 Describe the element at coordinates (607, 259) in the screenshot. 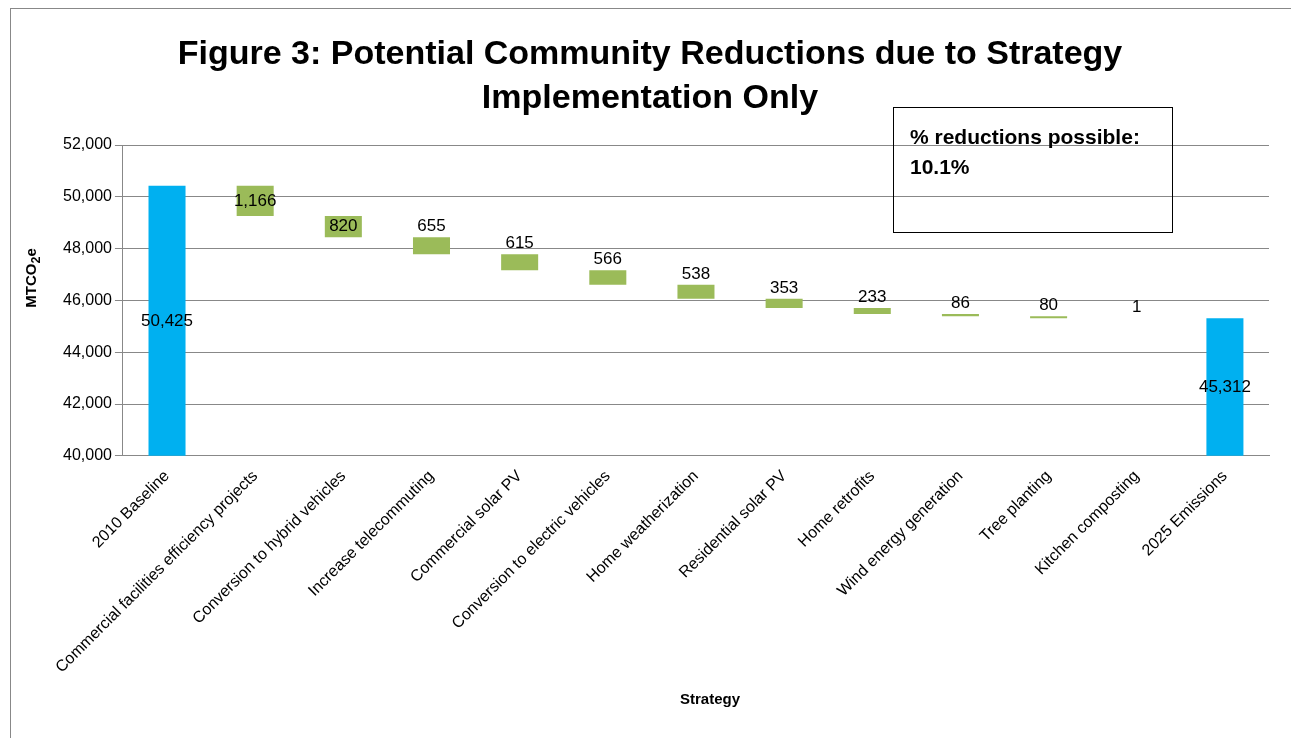

I see `data-label: 566` at that location.